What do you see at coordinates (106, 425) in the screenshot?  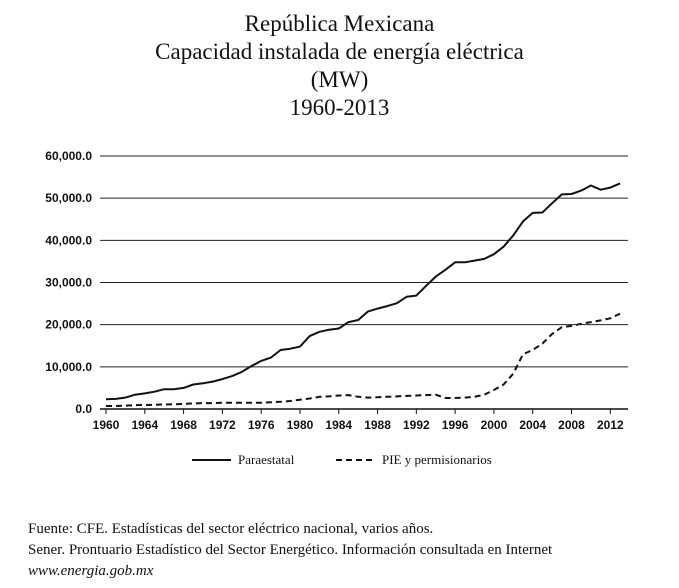 I see `x-tick-label: 1960` at bounding box center [106, 425].